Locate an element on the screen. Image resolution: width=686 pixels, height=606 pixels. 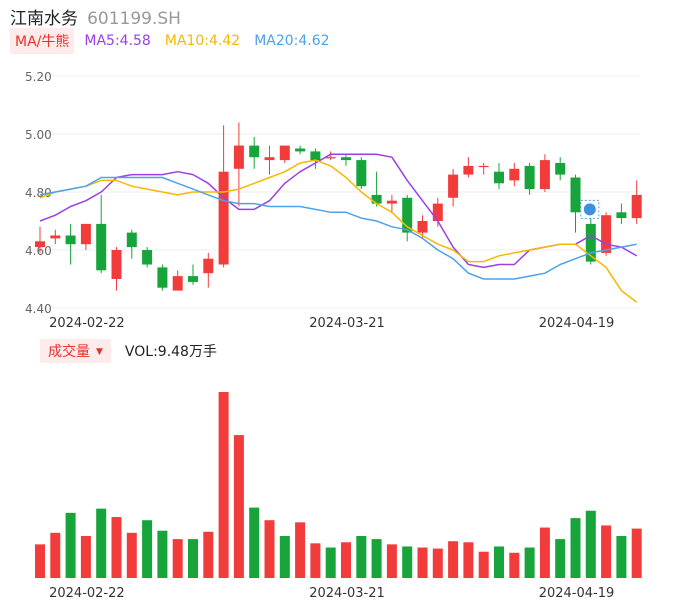
volume-legend: 成交量 ▼ VOL:9.48万手 is located at coordinates (128, 351).